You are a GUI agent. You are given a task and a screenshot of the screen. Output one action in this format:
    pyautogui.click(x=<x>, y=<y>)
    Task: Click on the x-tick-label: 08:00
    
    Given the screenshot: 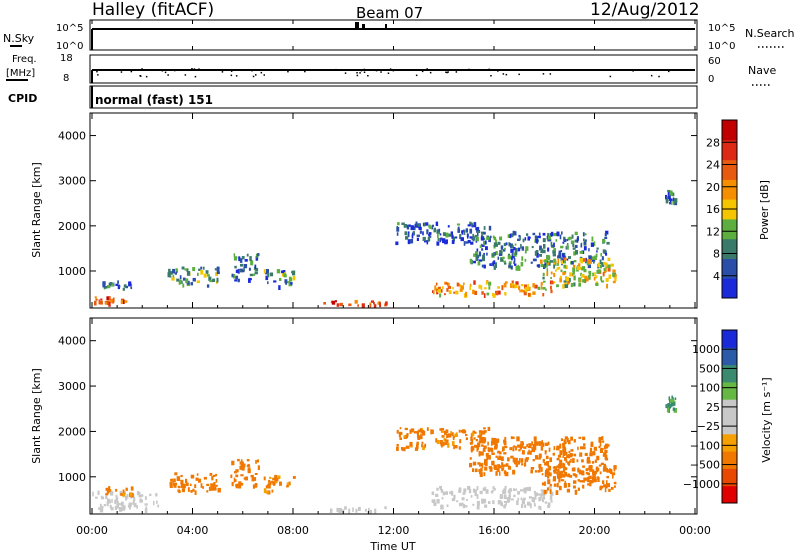 What is the action you would take?
    pyautogui.click(x=293, y=530)
    